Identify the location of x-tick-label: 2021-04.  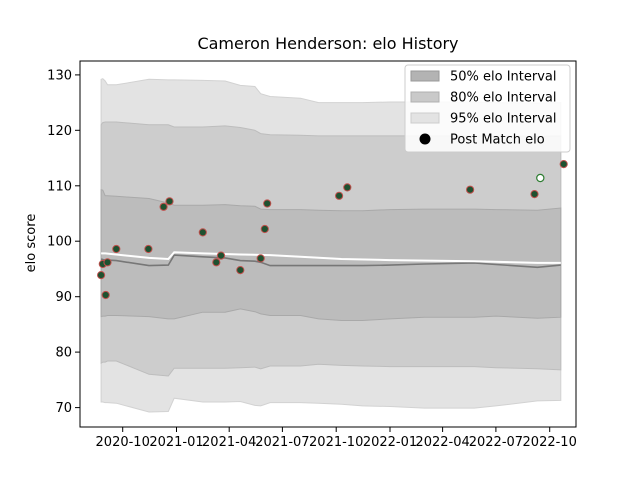
(229, 442).